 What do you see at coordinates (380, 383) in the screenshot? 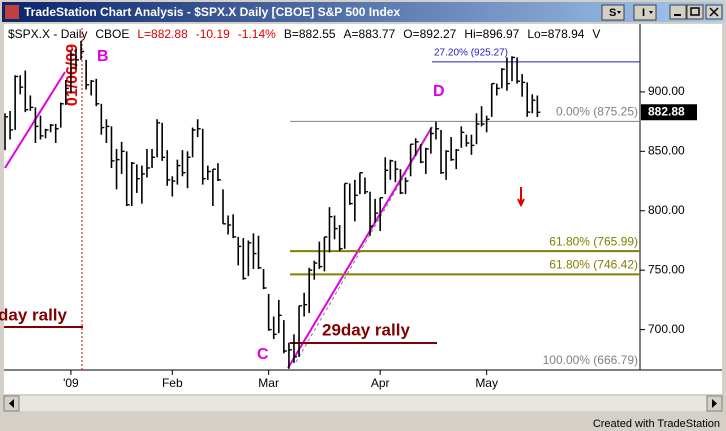
I see `x-tick-label: Apr` at bounding box center [380, 383].